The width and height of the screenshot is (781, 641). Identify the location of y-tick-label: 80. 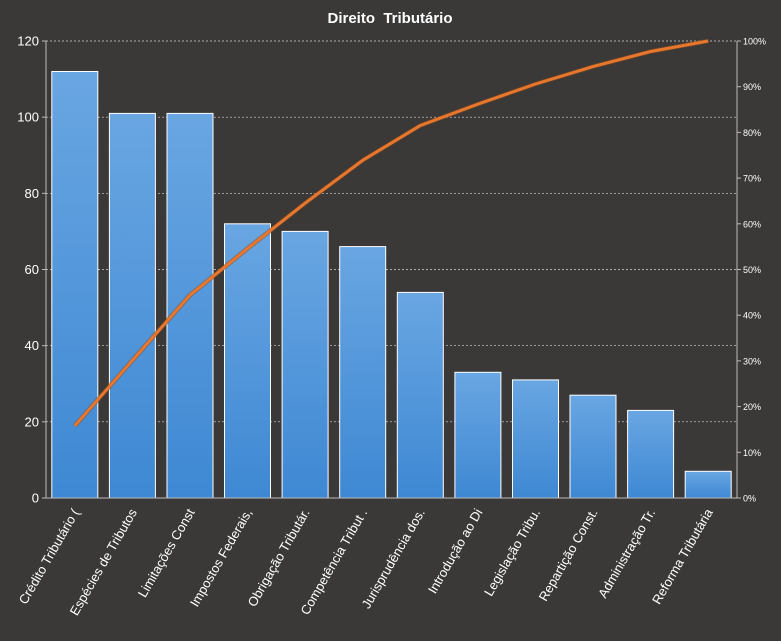
(32, 193).